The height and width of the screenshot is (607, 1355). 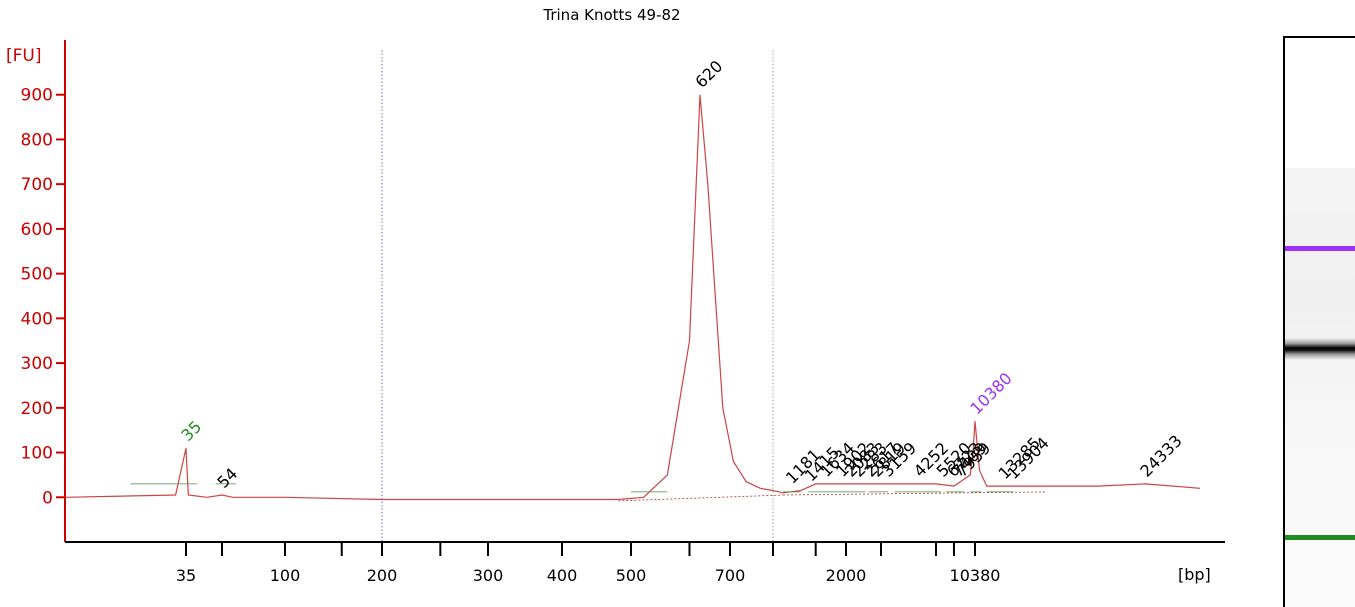 What do you see at coordinates (562, 575) in the screenshot?
I see `x-tick-label: 400` at bounding box center [562, 575].